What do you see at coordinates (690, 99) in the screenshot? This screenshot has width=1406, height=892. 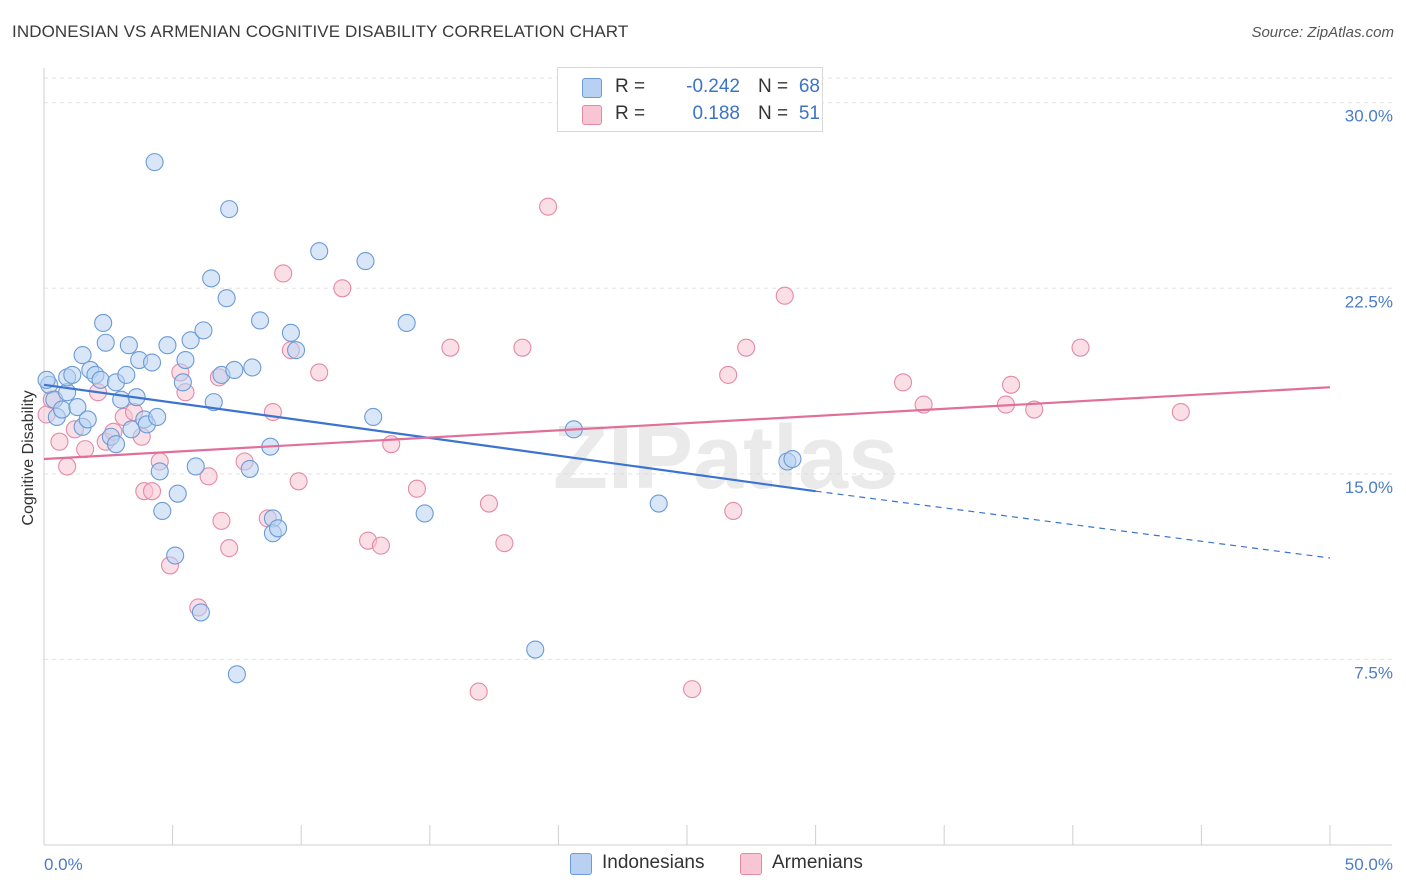 I see `stats-legend: R = -0.242 N = 68 R = 0.188 N = 51` at bounding box center [690, 99].